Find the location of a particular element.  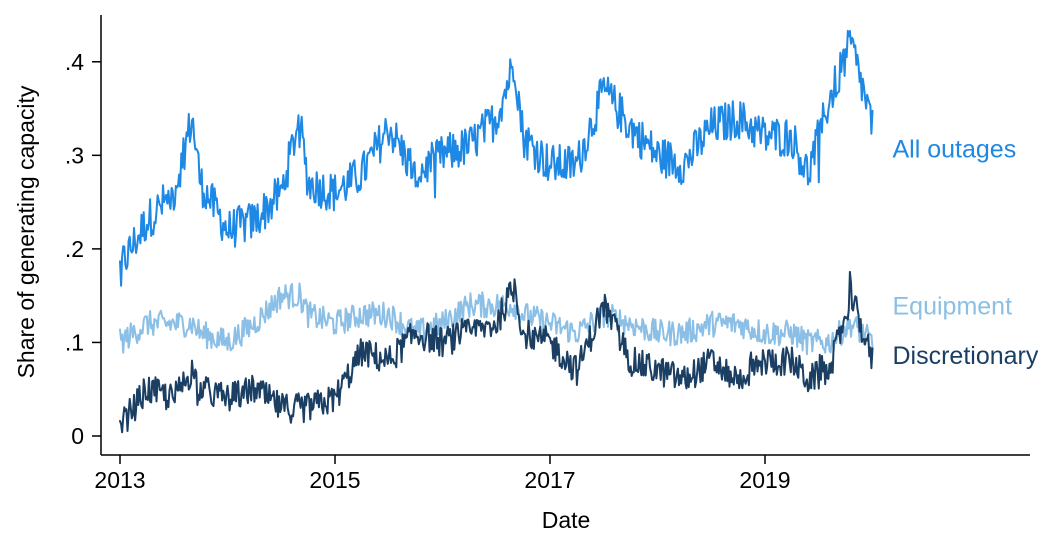

series-label: Equipment is located at coordinates (953, 306).